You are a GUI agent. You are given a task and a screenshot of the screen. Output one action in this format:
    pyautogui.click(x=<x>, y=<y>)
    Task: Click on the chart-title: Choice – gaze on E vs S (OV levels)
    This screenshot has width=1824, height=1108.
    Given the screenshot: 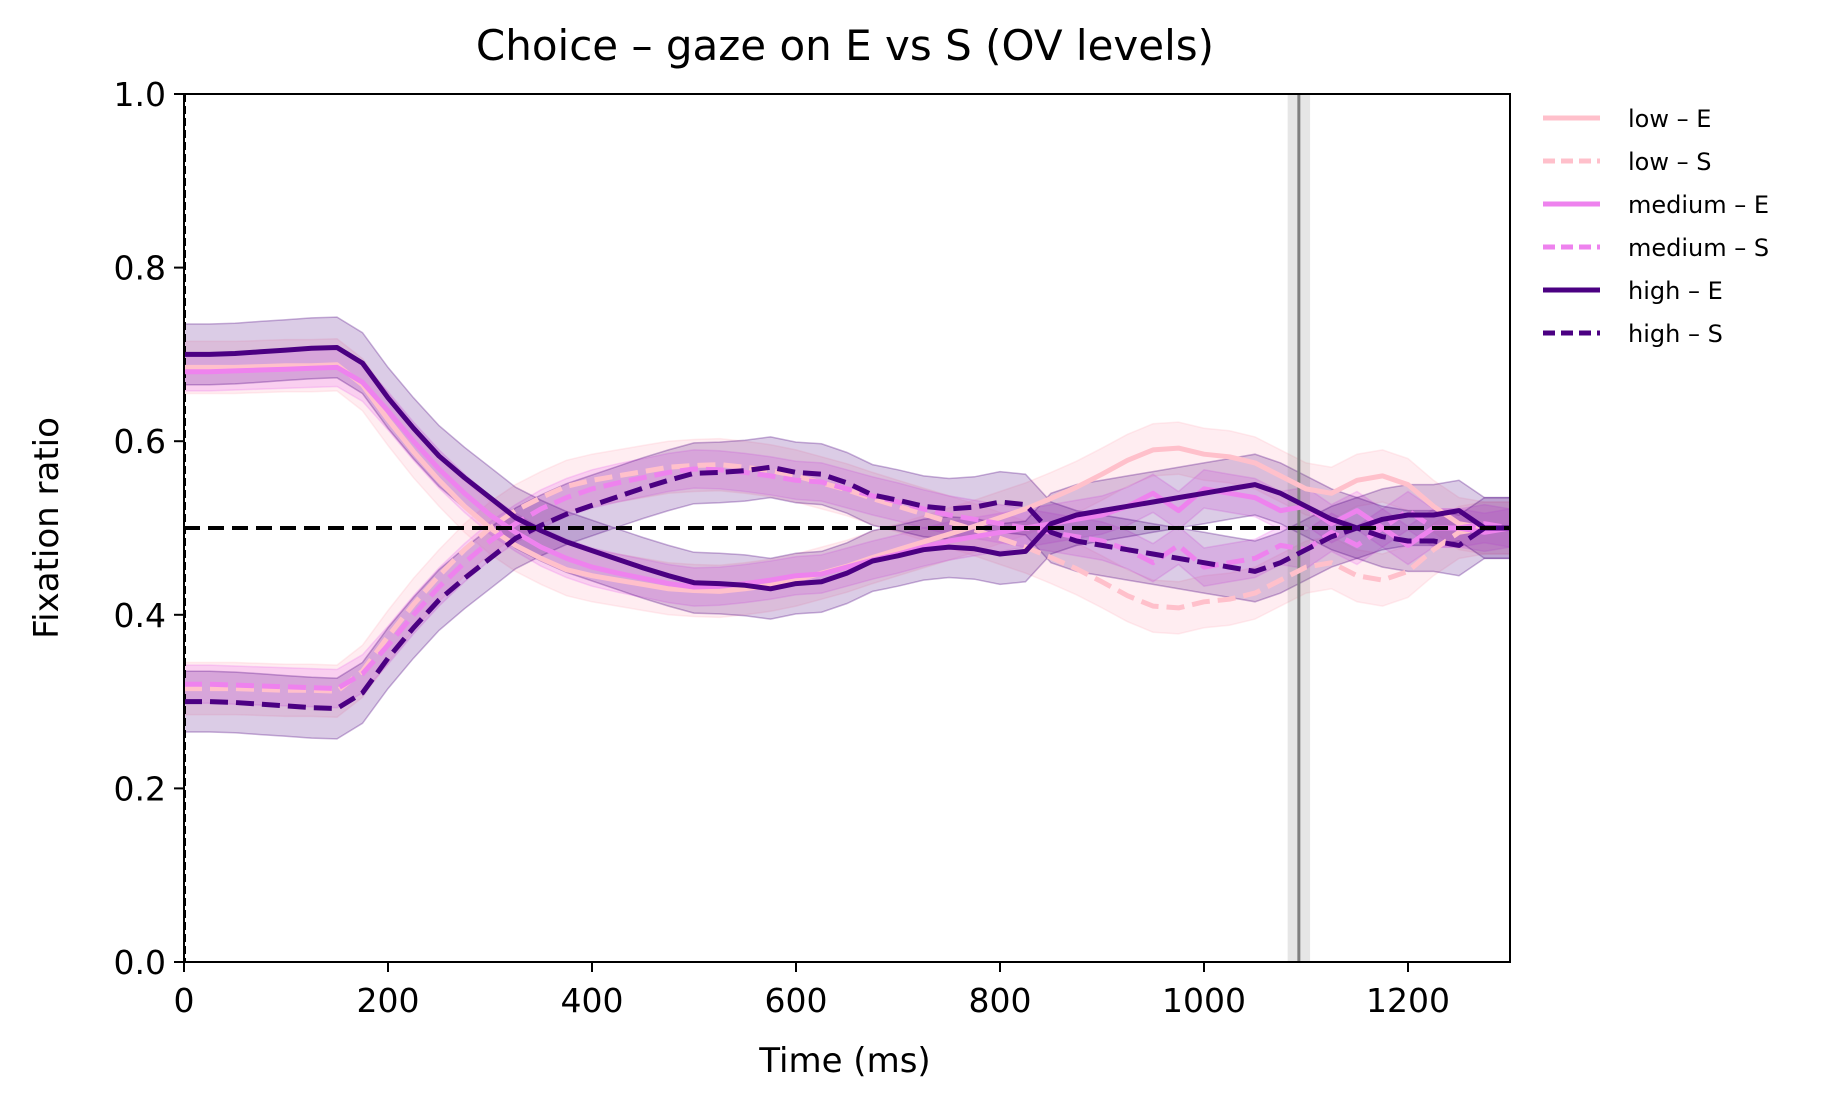 What is the action you would take?
    pyautogui.click(x=845, y=45)
    